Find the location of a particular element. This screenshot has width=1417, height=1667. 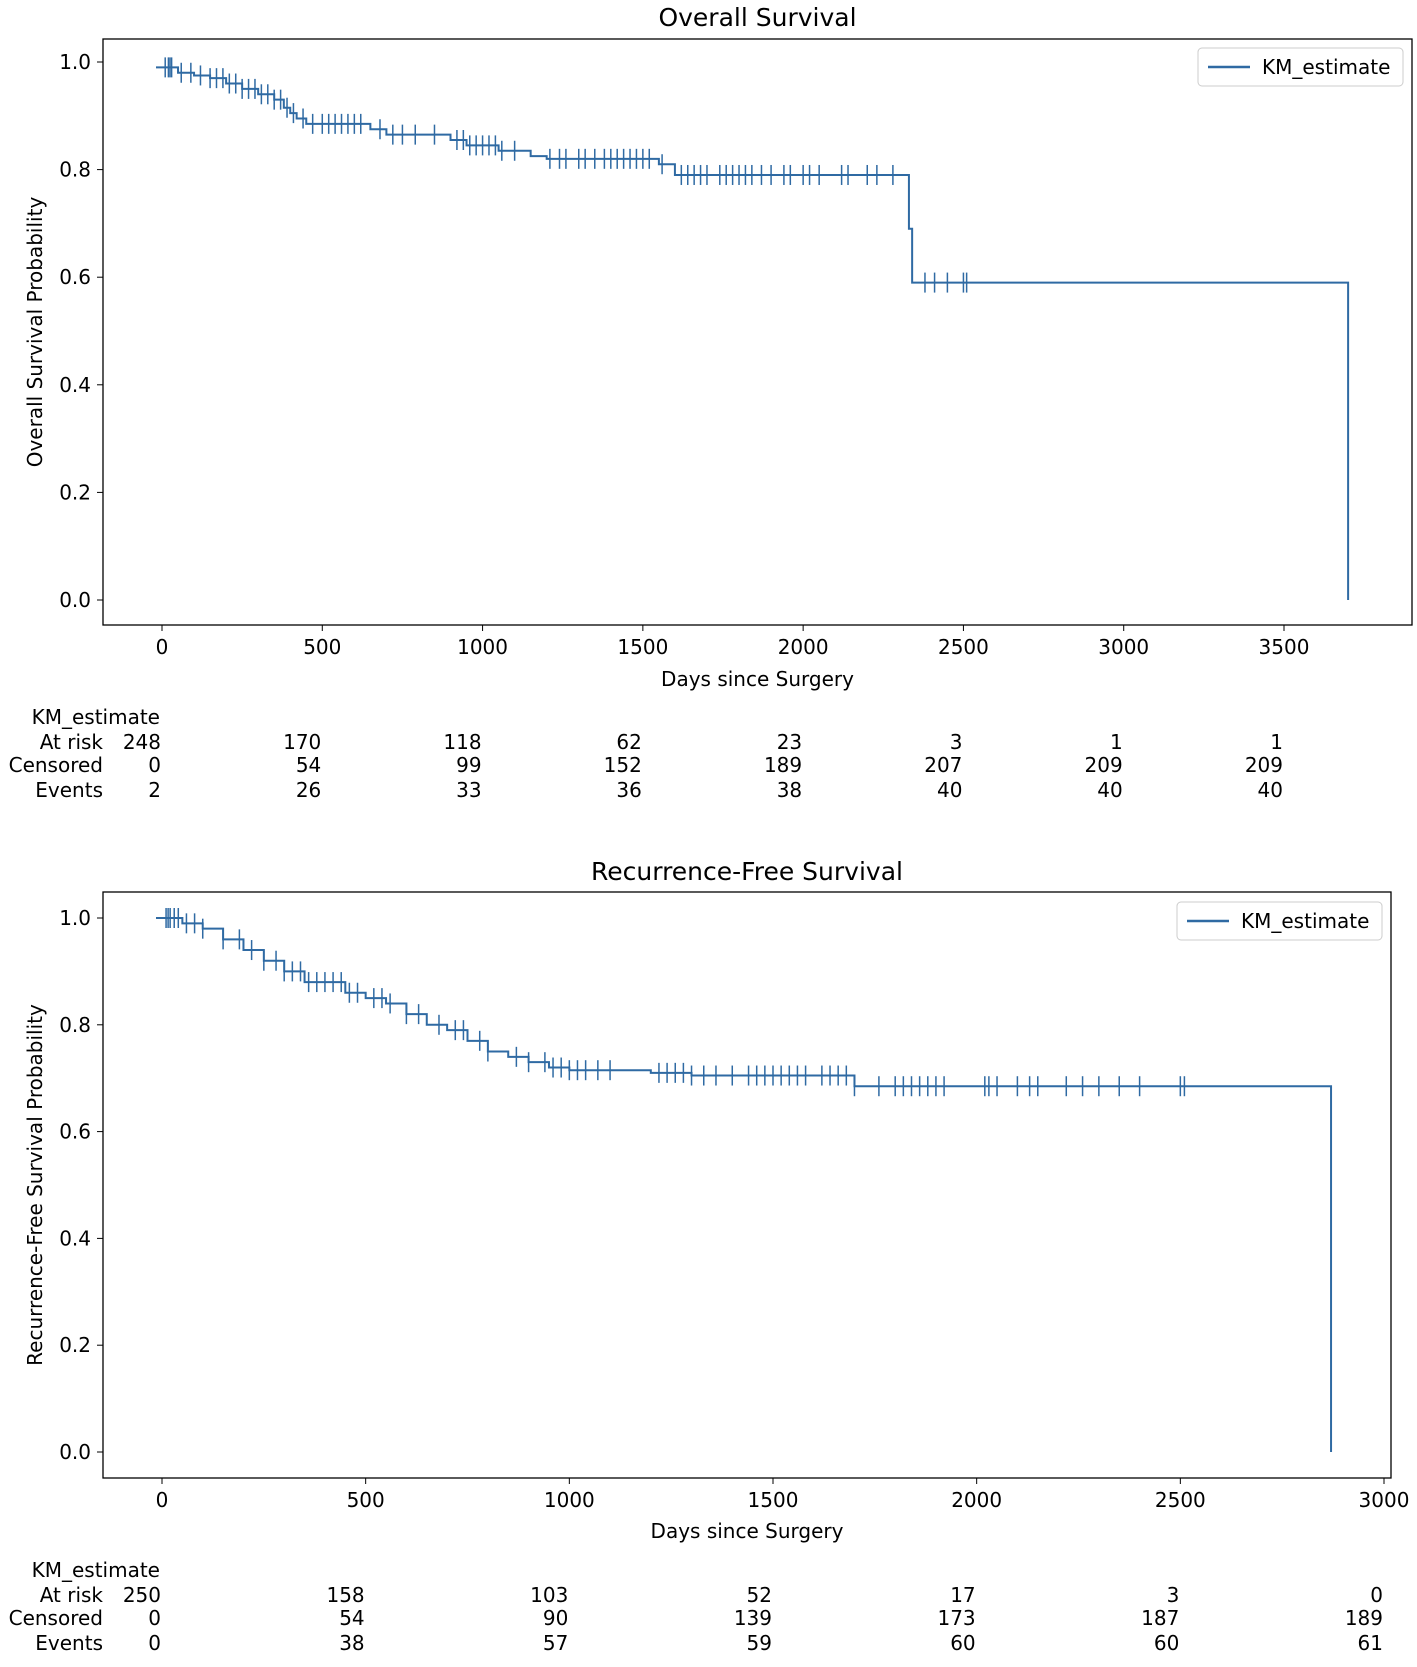

table-cell: 17 is located at coordinates (962, 1595).